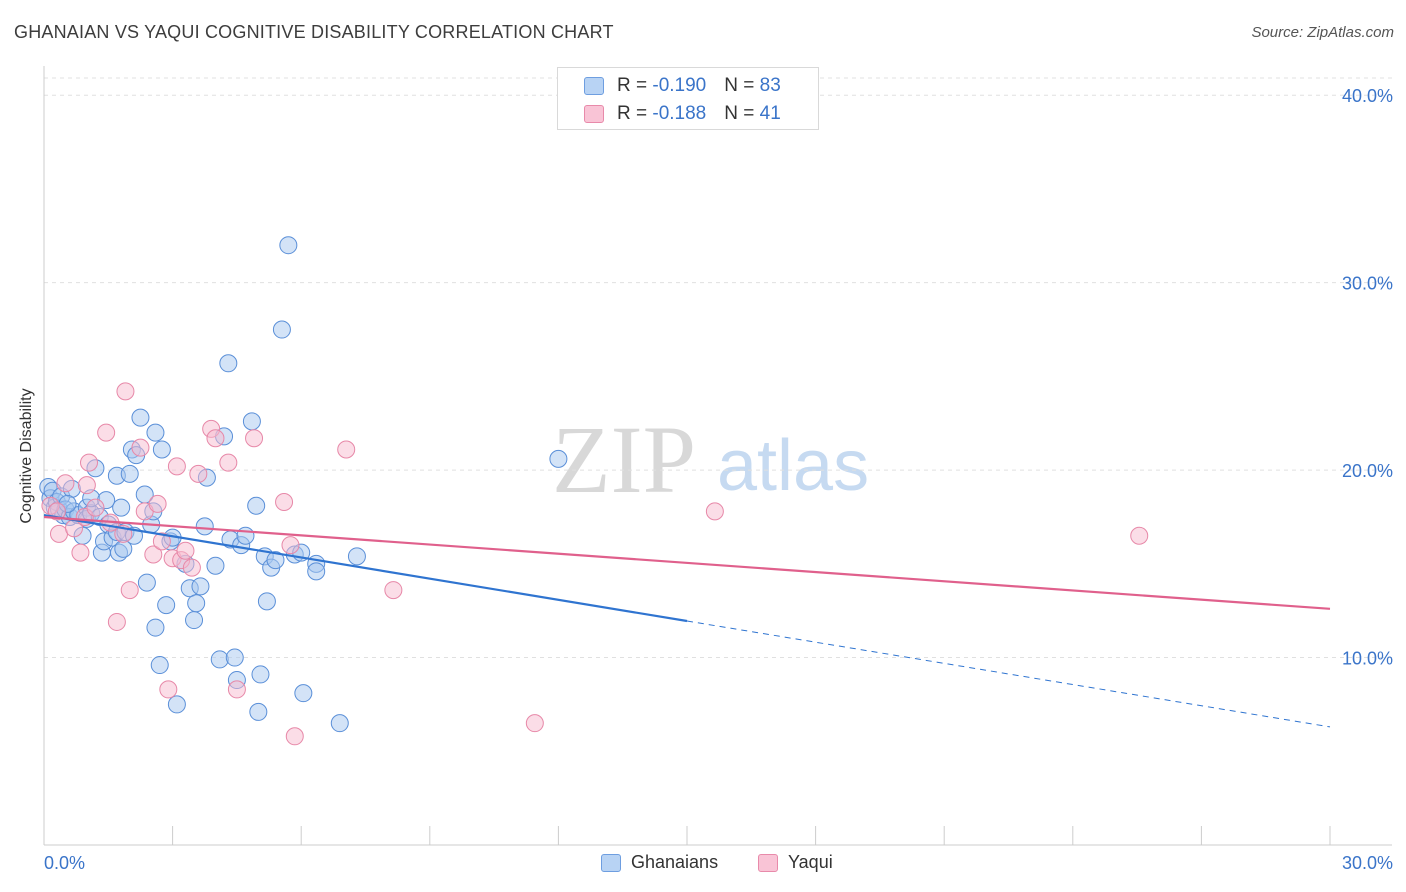  Describe the element at coordinates (1367, 863) in the screenshot. I see `x-tick-label: 30.0%` at that location.